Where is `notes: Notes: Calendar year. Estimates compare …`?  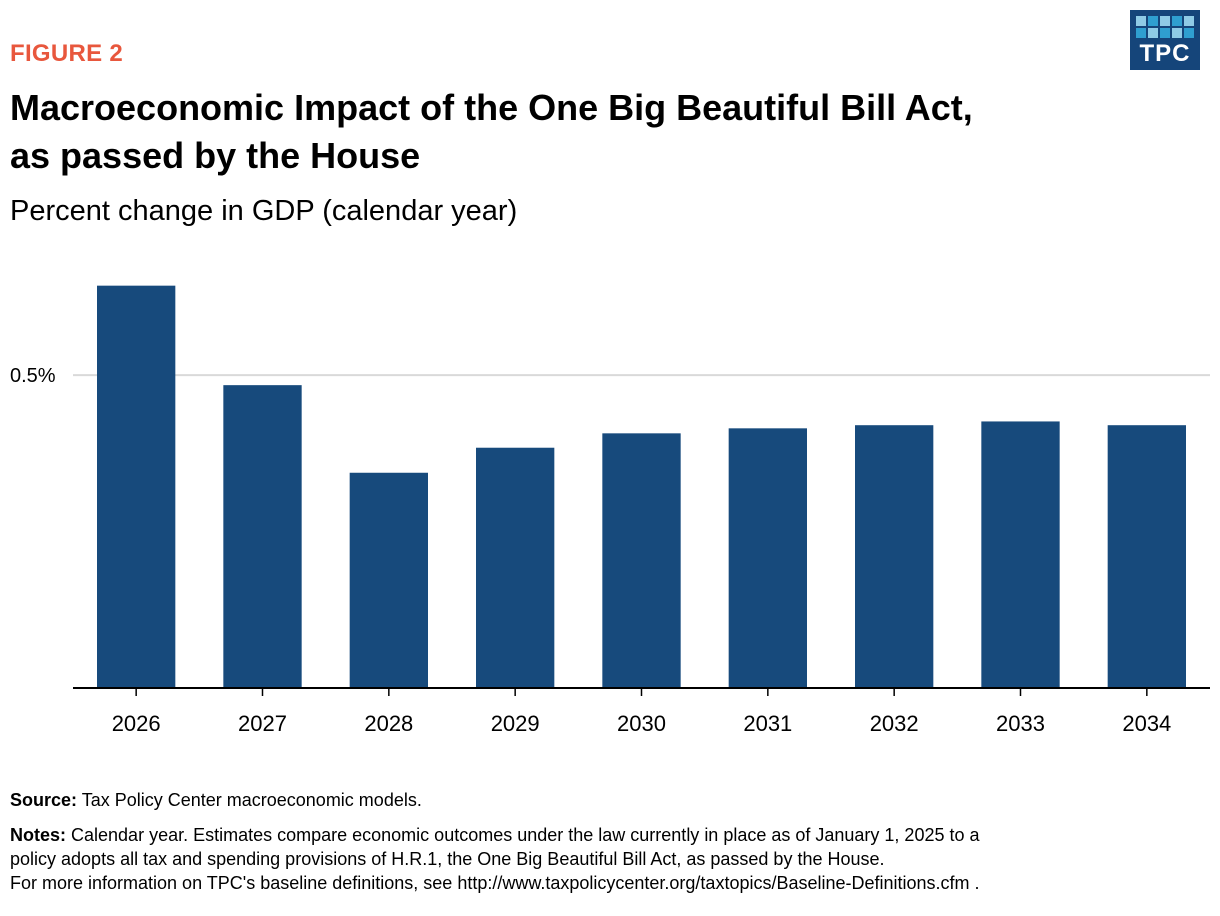
notes: Notes: Calendar year. Estimates compare … is located at coordinates (610, 859).